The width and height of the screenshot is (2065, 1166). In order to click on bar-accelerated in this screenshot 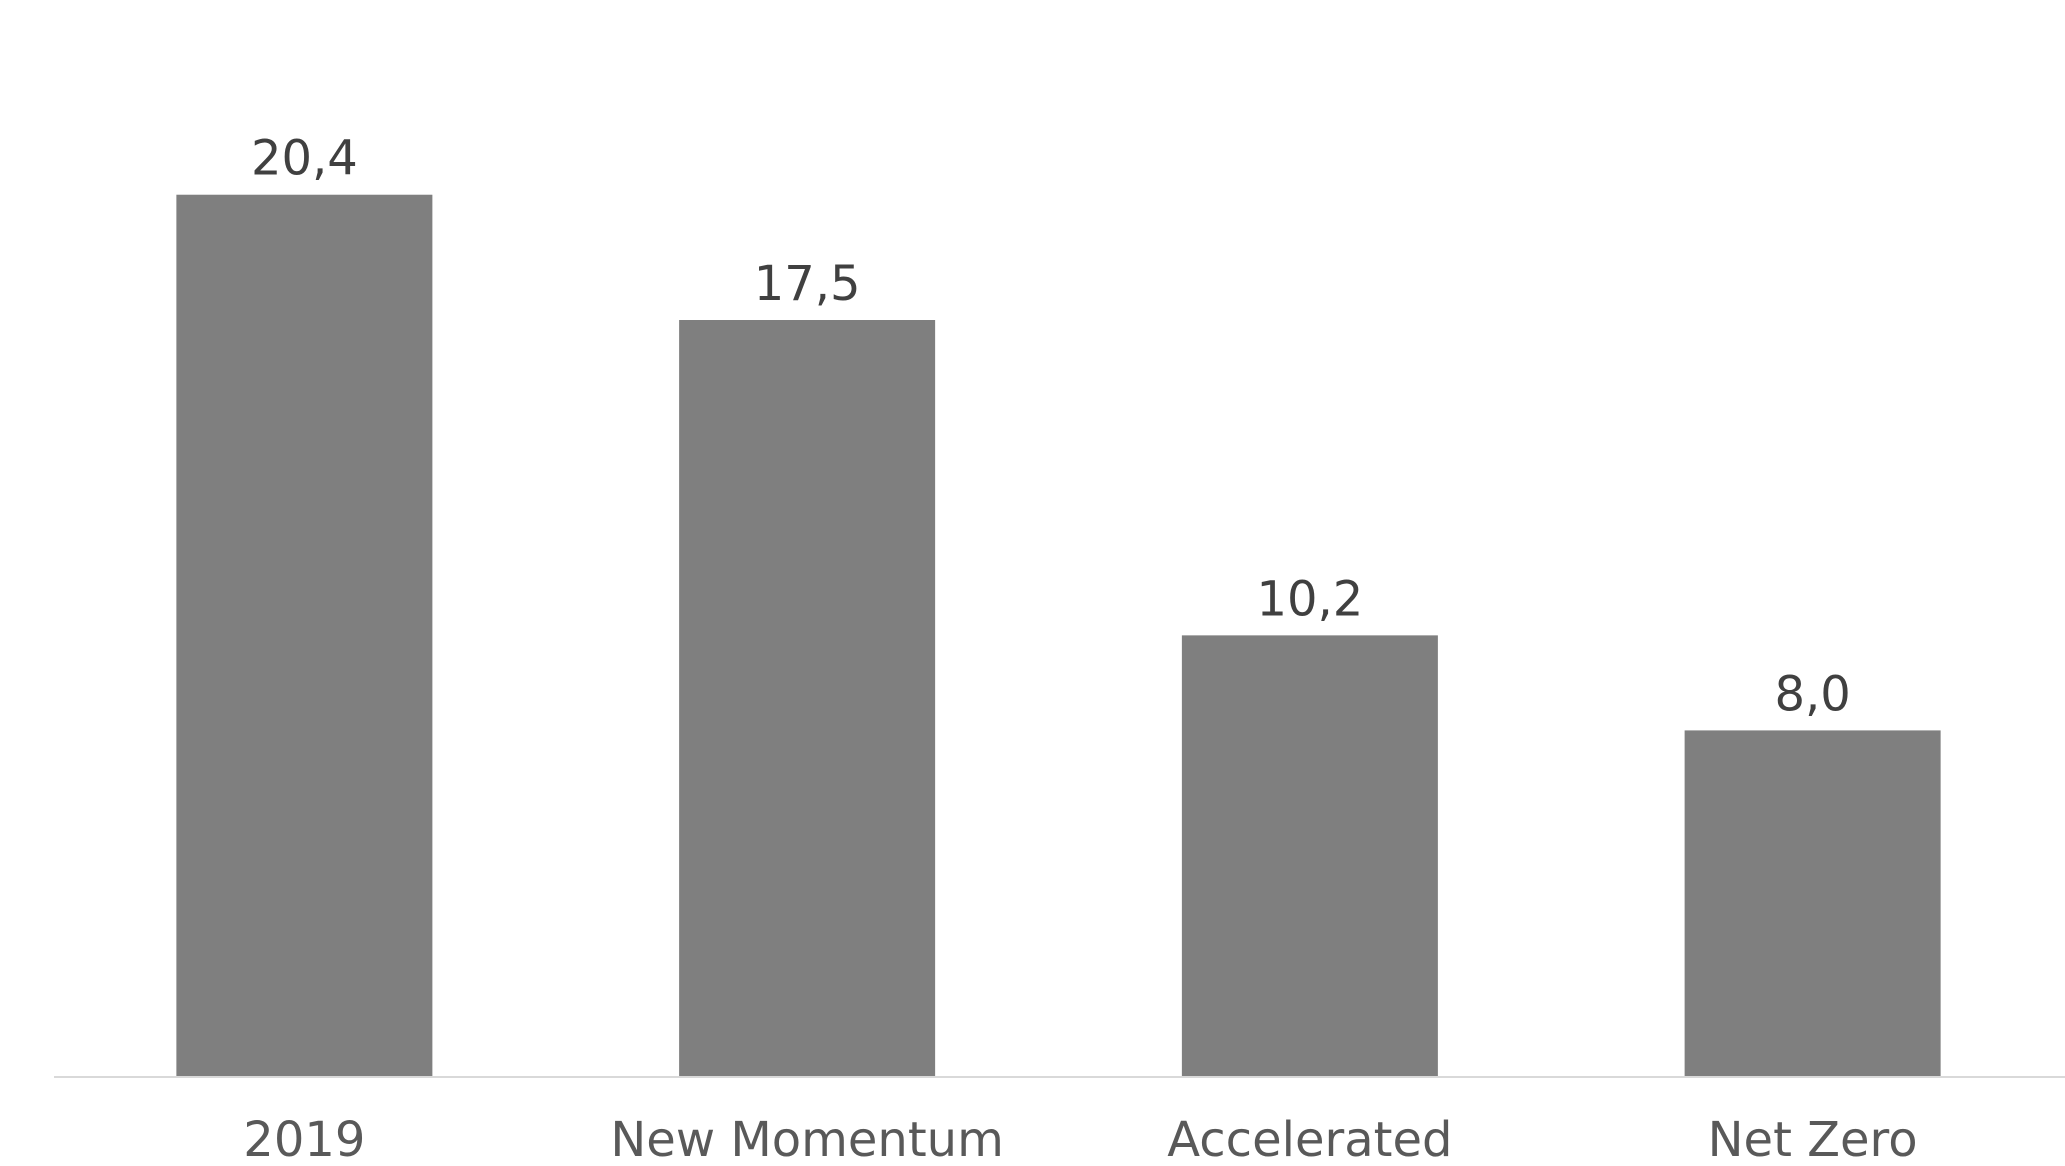, I will do `click(1309, 855)`.